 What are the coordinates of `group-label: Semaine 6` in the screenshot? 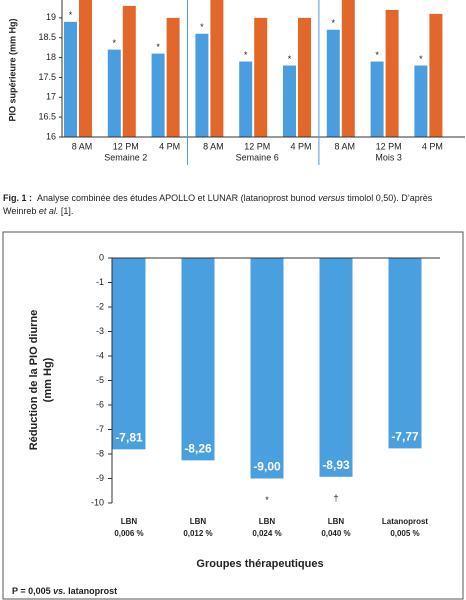 It's located at (257, 157).